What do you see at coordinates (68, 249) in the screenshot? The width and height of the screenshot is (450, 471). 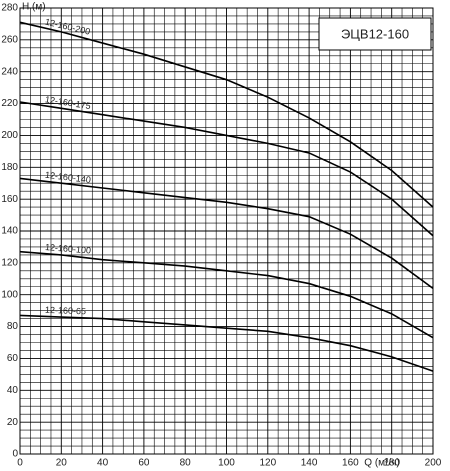 I see `series-label: 12-160-100` at bounding box center [68, 249].